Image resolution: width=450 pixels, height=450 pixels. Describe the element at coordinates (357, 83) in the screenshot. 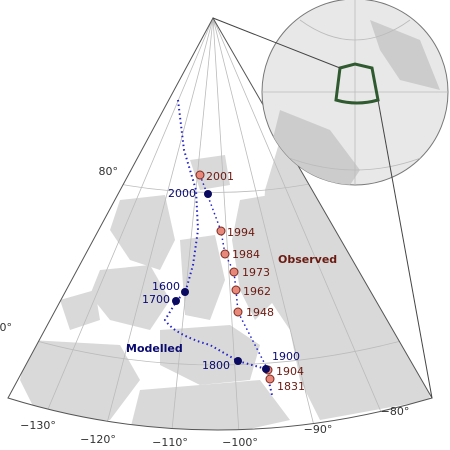

I see `globe-sector` at that location.